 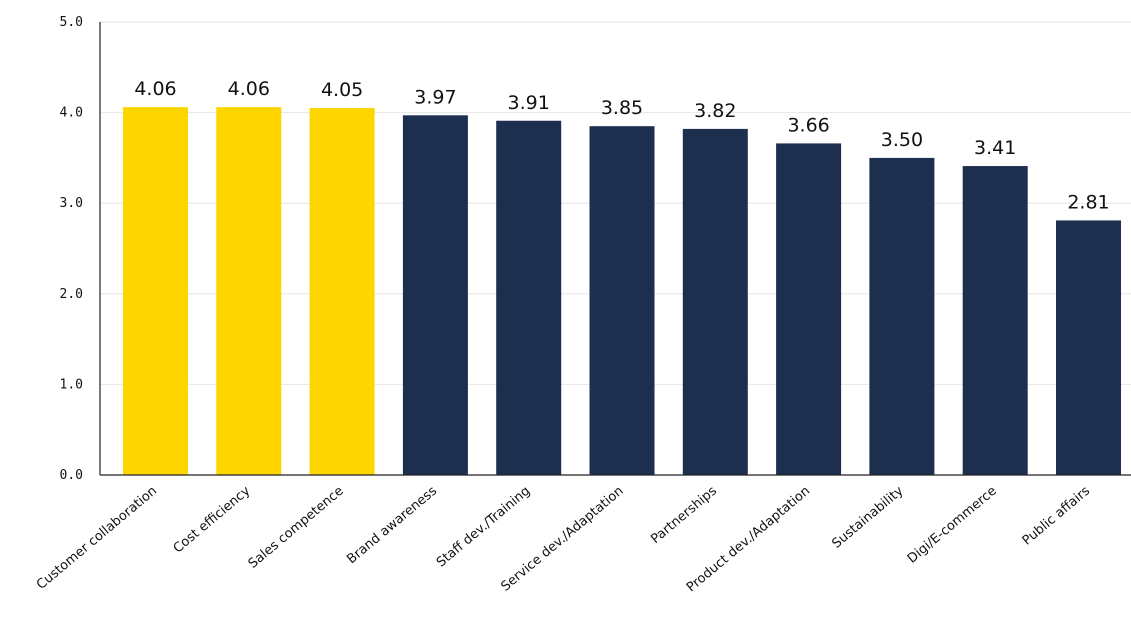 I want to click on x-tick-label: Public affairs, so click(x=1057, y=515).